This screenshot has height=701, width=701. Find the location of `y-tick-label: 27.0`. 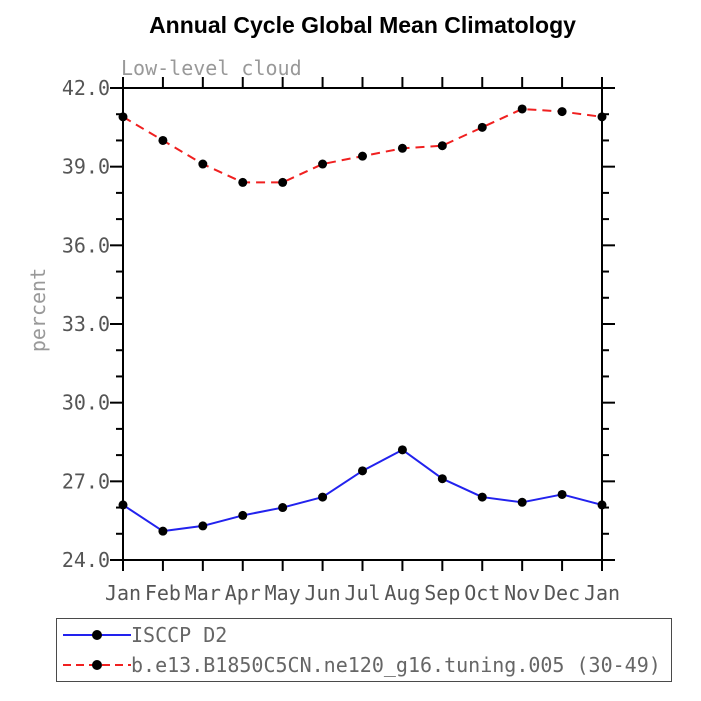

y-tick-label: 27.0 is located at coordinates (86, 481).